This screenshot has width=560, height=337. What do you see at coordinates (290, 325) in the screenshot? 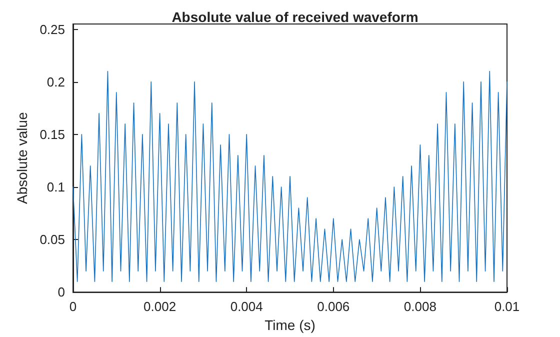
I see `x-axis-title: Time (s)` at bounding box center [290, 325].